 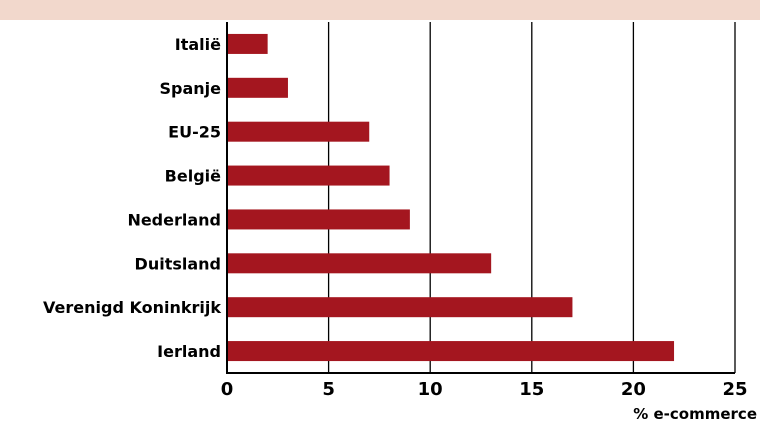 I want to click on x-tick-label: 0, so click(x=227, y=389).